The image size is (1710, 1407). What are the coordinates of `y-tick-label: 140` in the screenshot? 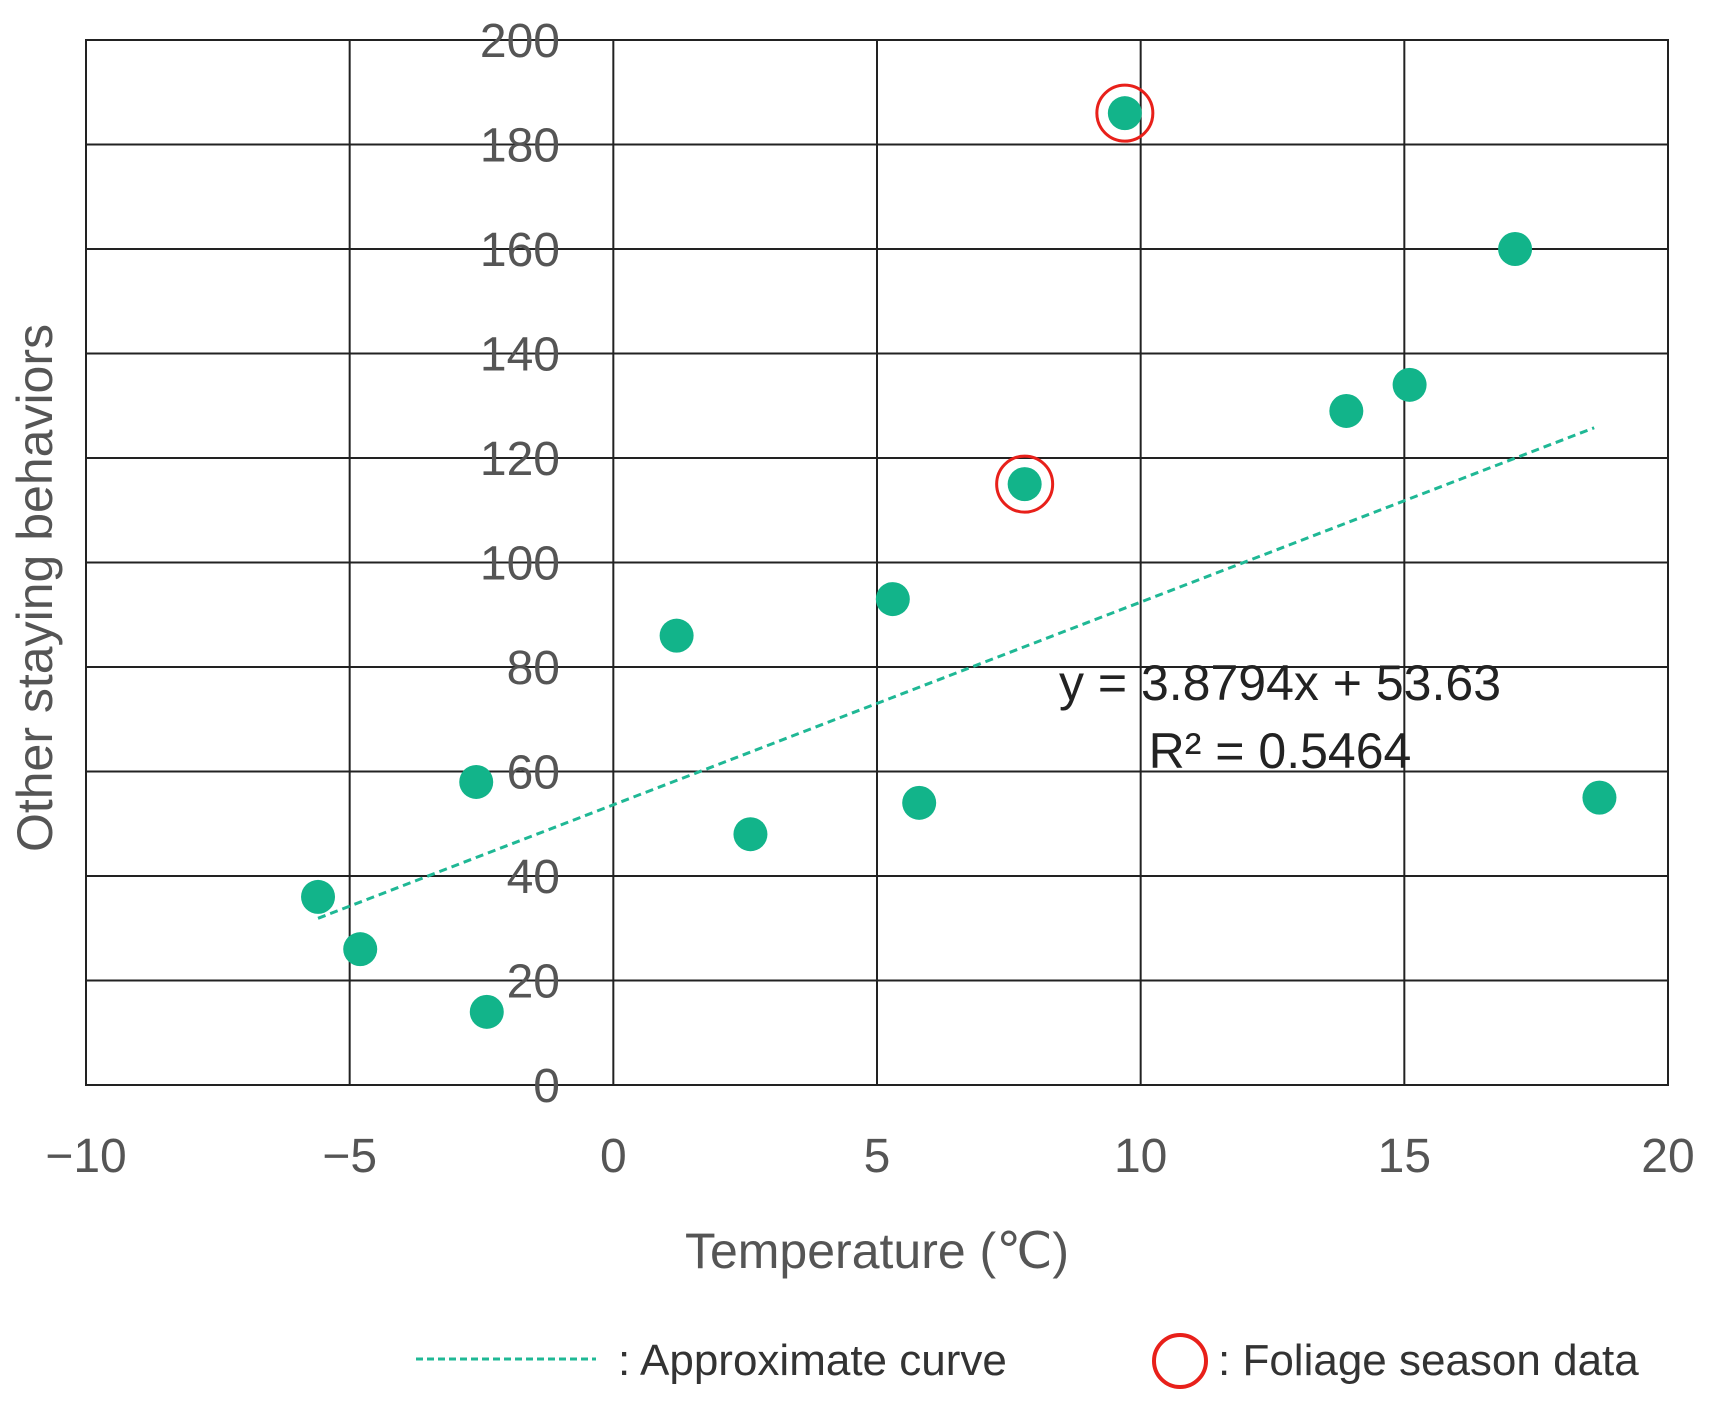 It's located at (520, 355).